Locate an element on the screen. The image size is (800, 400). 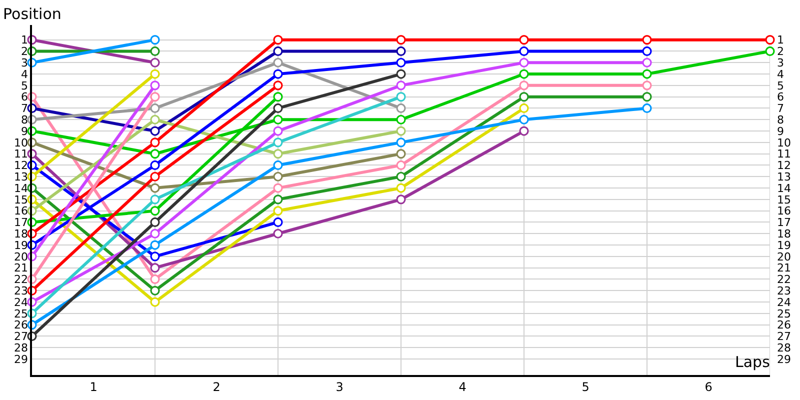
y-tick-label: 29 is located at coordinates (21, 359).